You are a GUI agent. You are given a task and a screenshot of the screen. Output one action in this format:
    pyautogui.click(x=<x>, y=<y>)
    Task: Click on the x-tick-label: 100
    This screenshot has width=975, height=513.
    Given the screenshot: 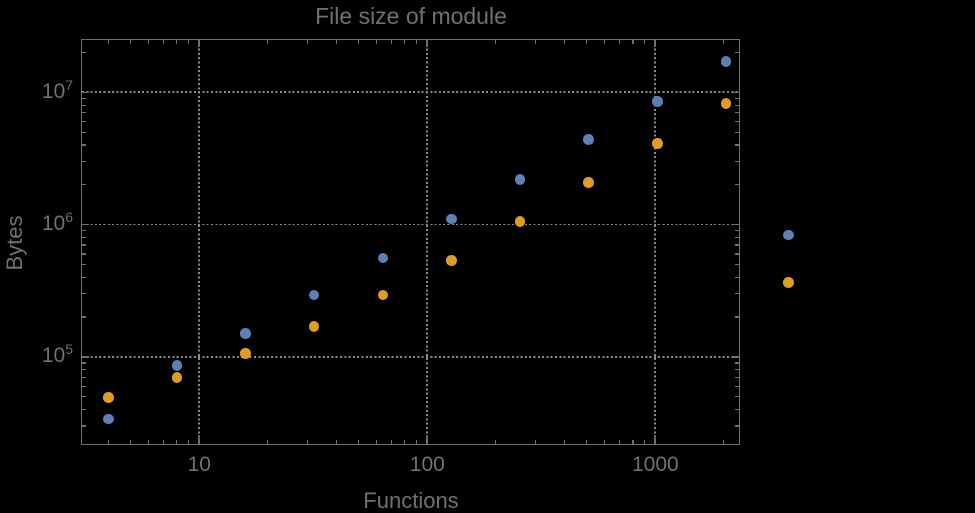 What is the action you would take?
    pyautogui.click(x=427, y=464)
    